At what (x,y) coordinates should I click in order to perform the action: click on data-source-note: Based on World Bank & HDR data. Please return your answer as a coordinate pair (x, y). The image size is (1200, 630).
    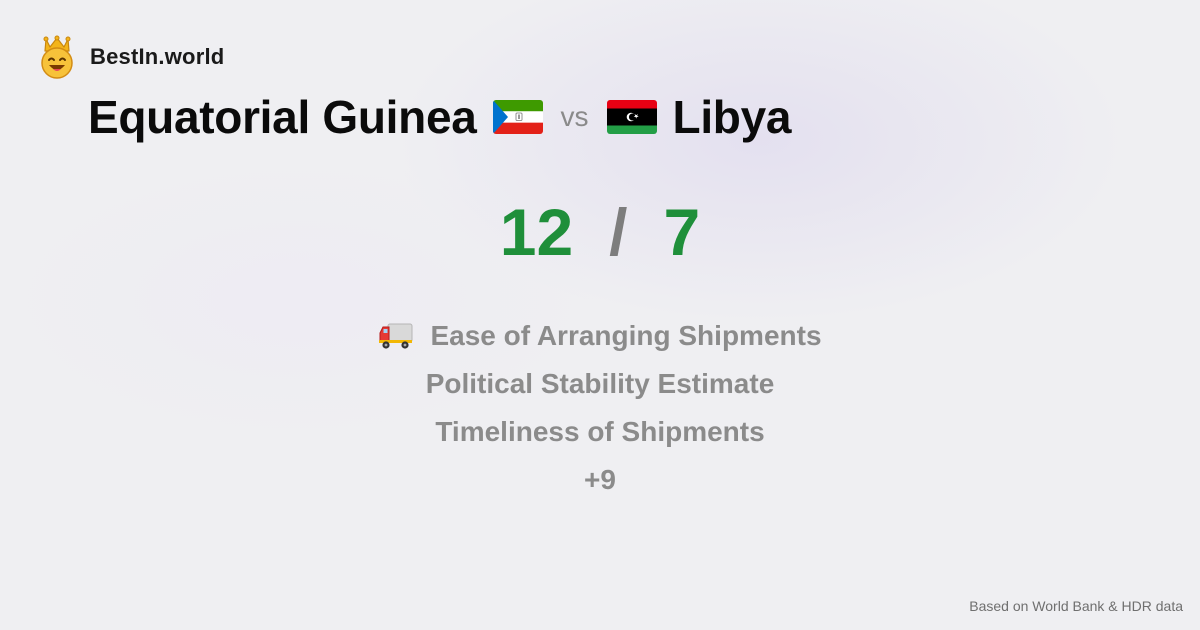
    Looking at the image, I should click on (1076, 606).